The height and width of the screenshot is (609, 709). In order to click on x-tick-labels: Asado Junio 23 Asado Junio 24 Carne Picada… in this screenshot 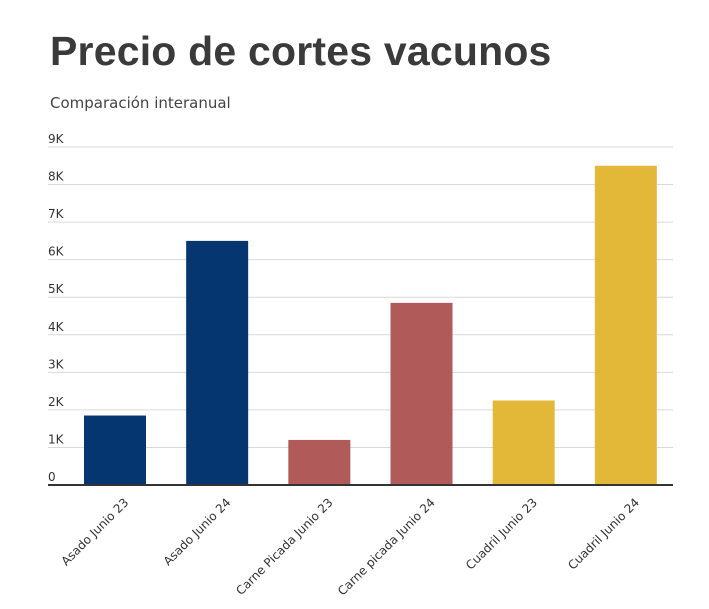, I will do `click(350, 546)`.